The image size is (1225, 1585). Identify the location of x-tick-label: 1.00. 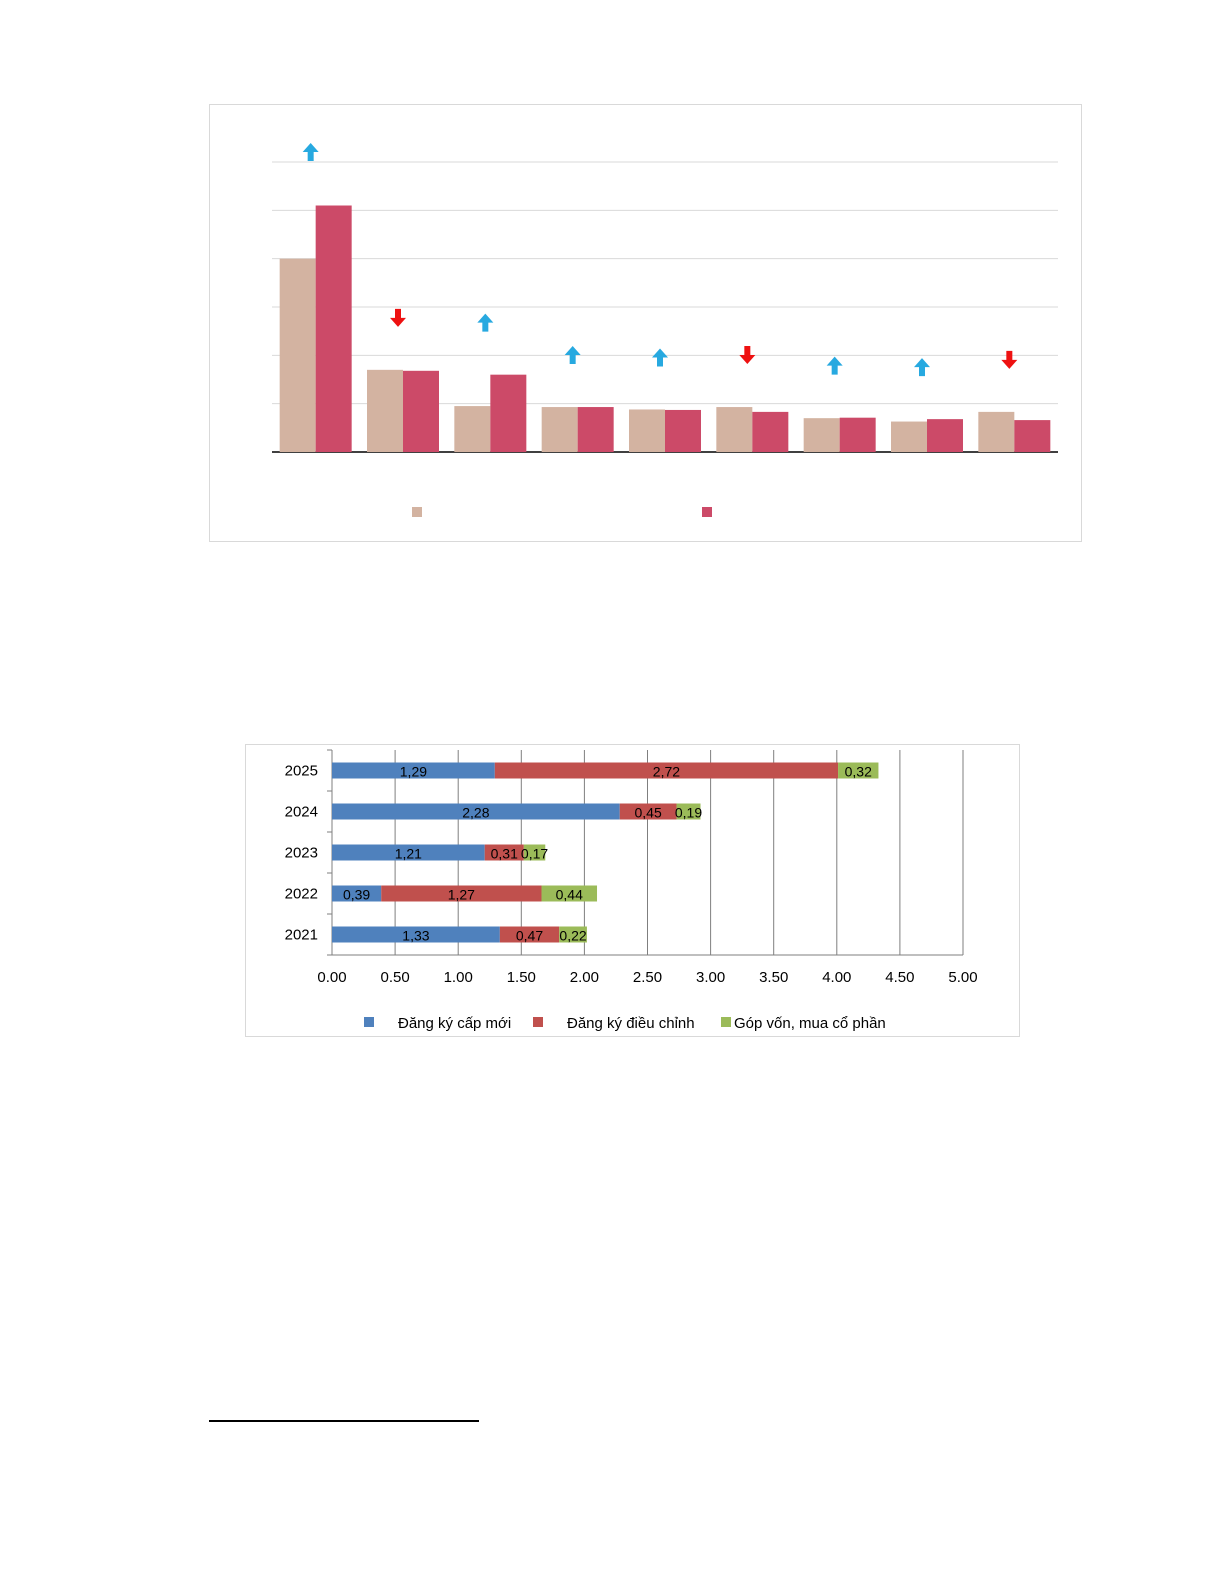
(458, 977).